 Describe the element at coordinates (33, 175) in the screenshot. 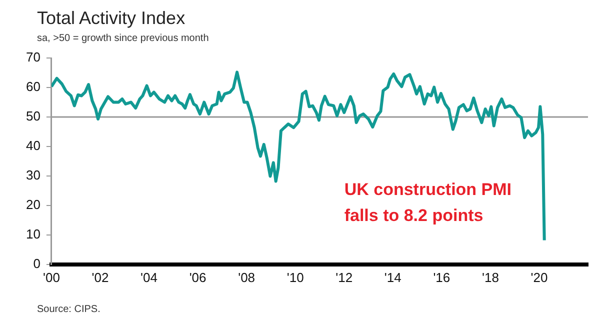

I see `y-tick-label: 30` at that location.